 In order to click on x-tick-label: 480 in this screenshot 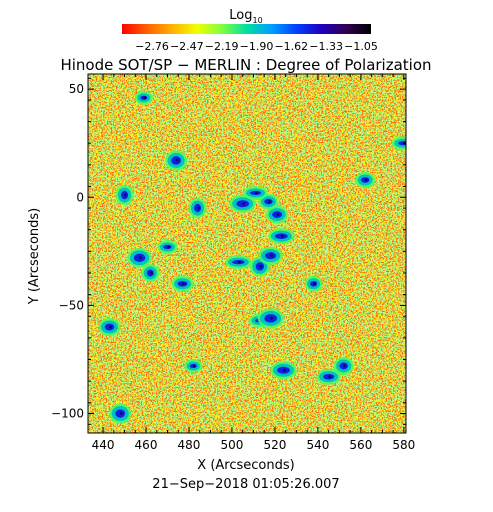, I will do `click(189, 445)`.